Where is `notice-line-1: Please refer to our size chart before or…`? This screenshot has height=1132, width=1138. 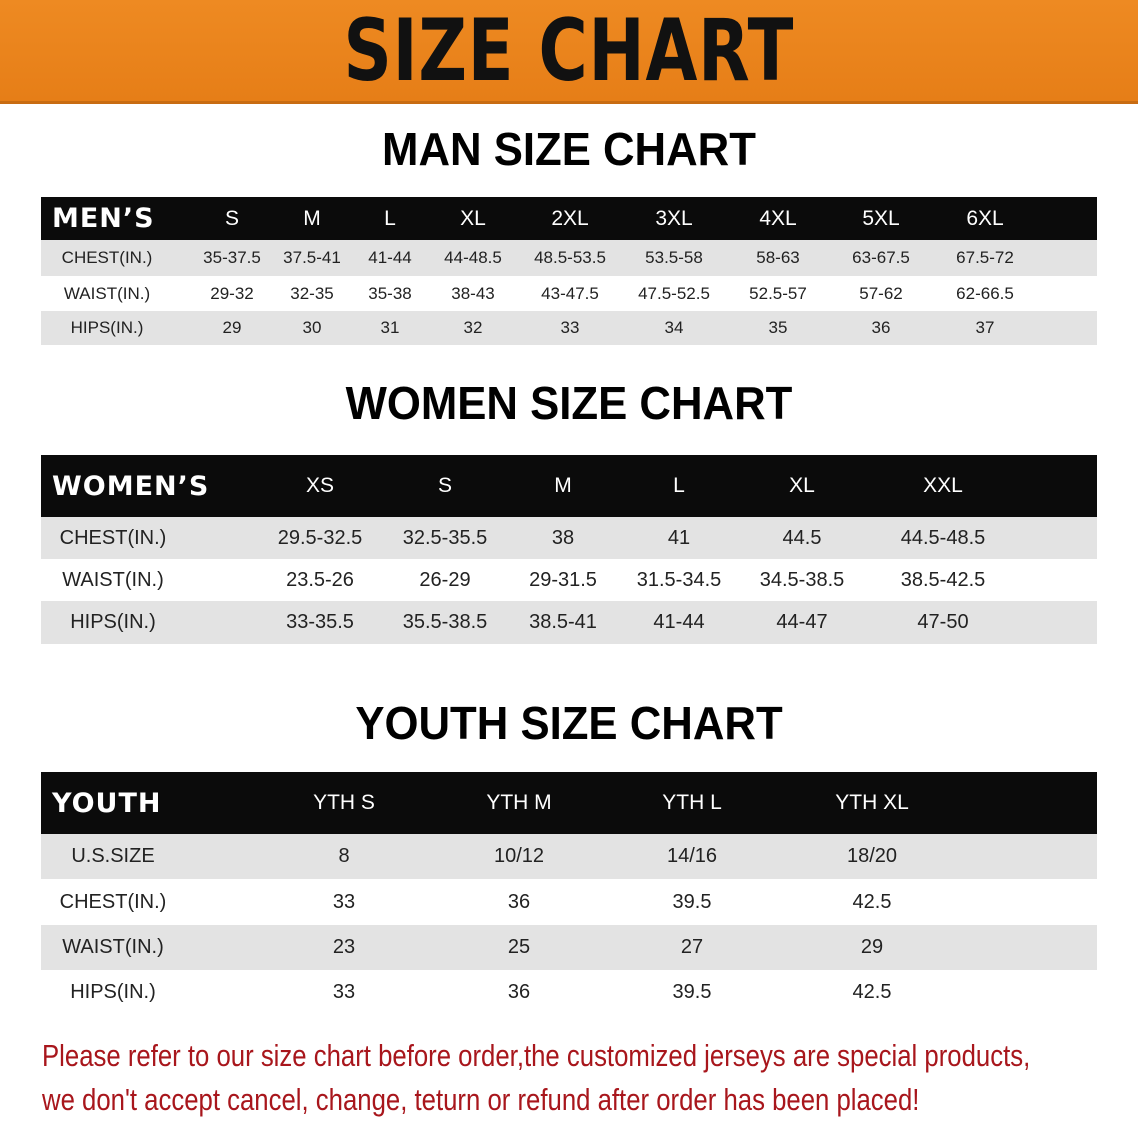
notice-line-1: Please refer to our size chart before or… is located at coordinates (536, 1055).